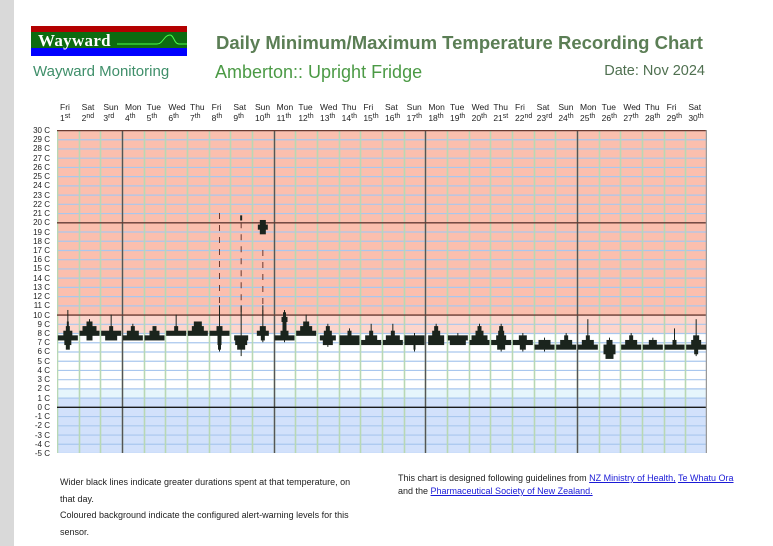  I want to click on y-tick-label: 26 C, so click(41, 167).